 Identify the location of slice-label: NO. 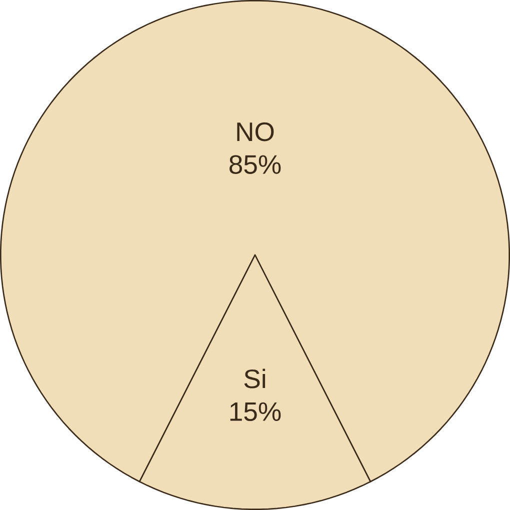
(255, 132).